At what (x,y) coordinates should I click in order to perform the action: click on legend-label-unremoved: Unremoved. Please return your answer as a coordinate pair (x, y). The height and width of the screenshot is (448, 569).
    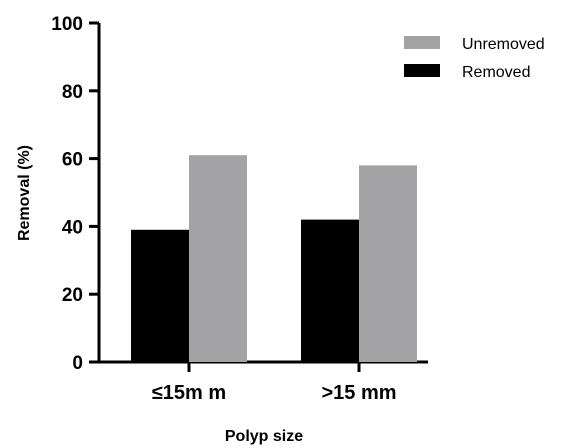
    Looking at the image, I should click on (503, 44).